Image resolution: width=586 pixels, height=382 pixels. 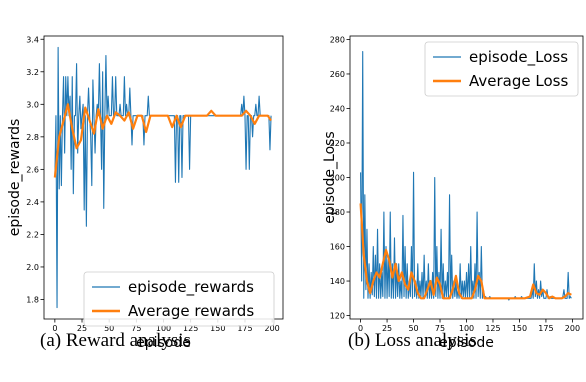 I want to click on series-line-average-rewards, so click(x=162, y=140).